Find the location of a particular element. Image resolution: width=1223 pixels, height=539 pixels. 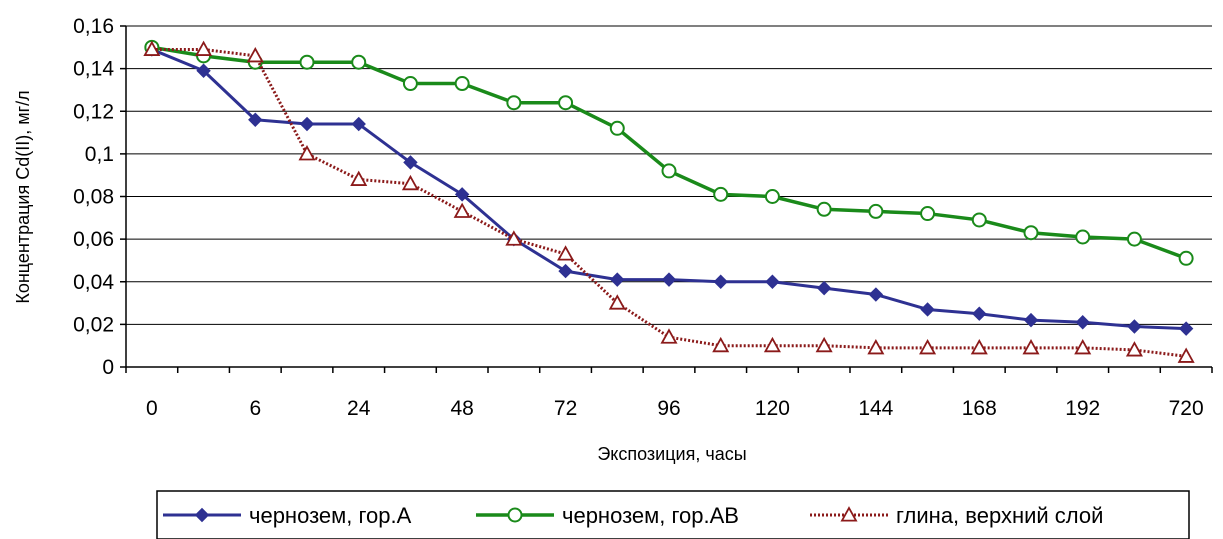

x-tick-label: 96 is located at coordinates (668, 408).